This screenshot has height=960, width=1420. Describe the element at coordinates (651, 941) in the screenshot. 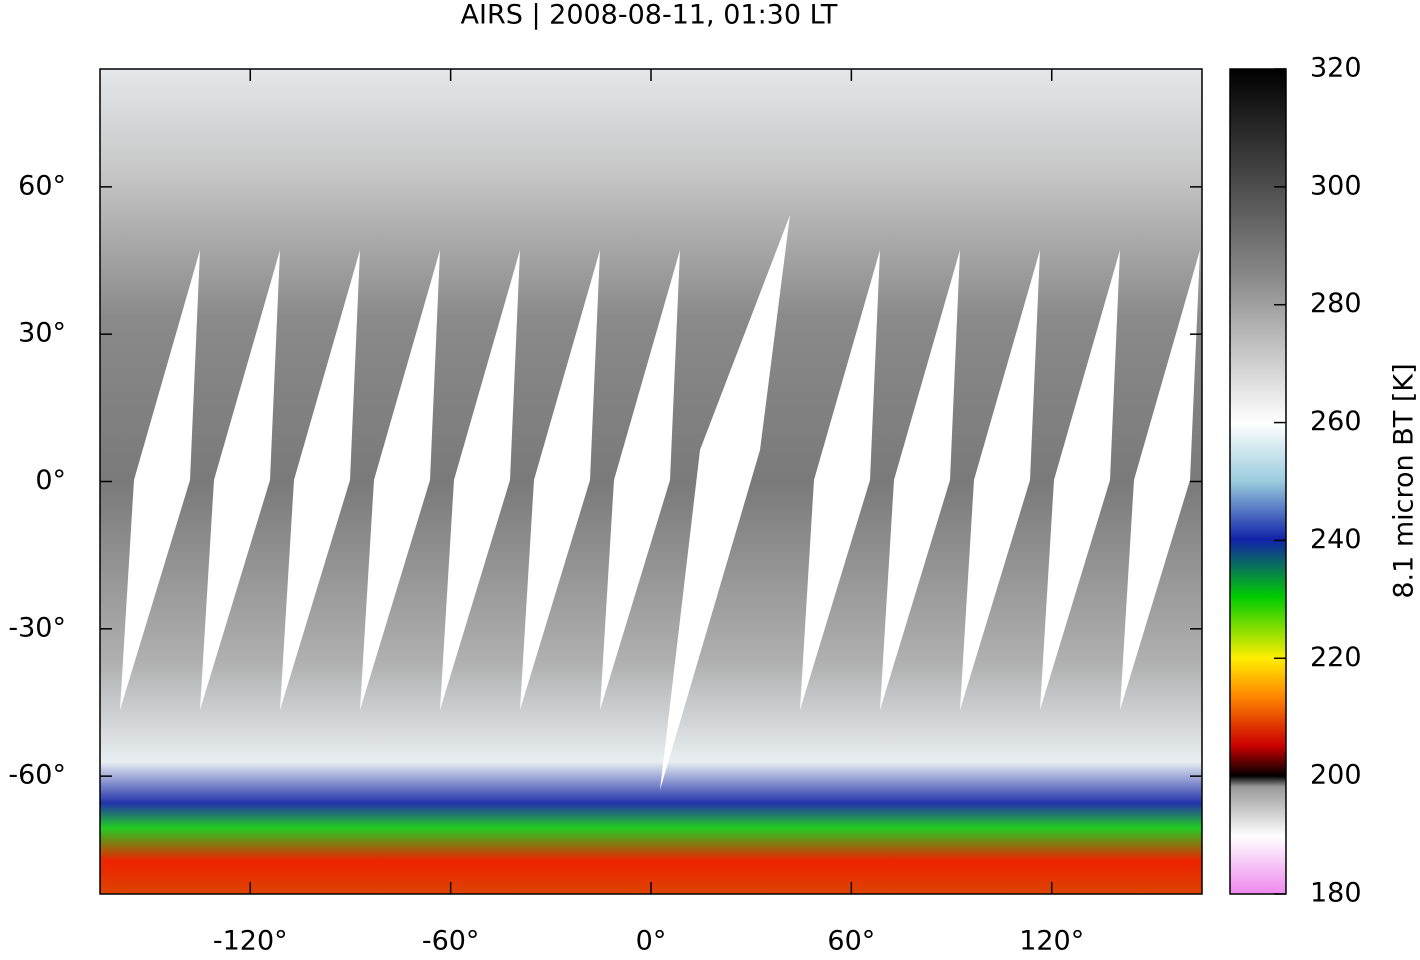

I see `x-tick-label: 0°` at that location.